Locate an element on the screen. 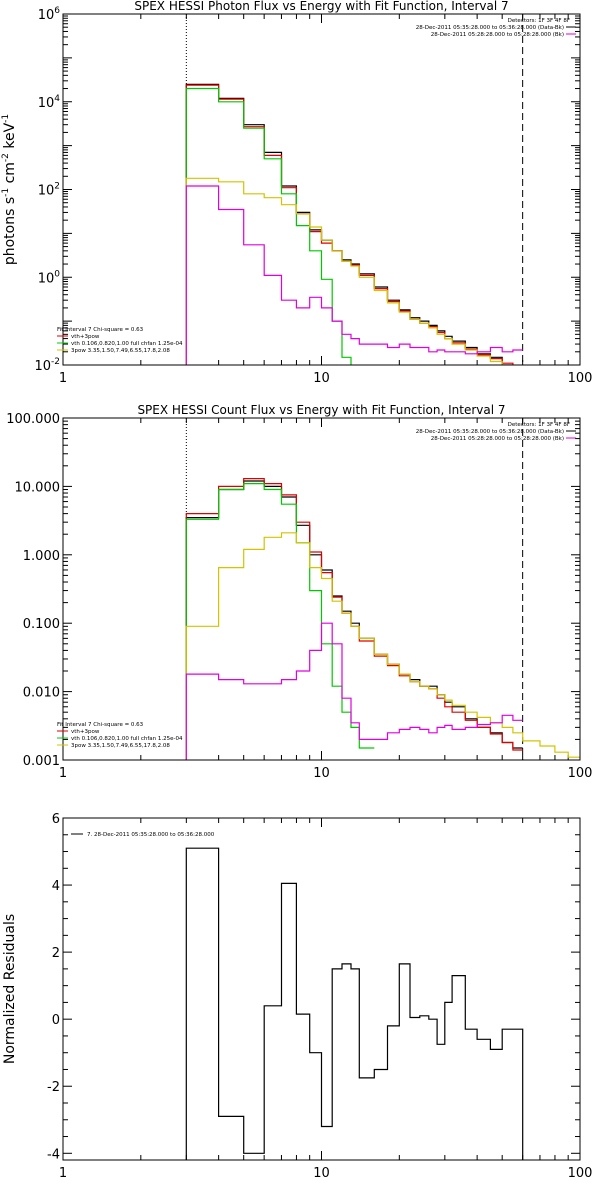 This screenshot has width=600, height=1200. y-tick-label: 2 is located at coordinates (56, 953).